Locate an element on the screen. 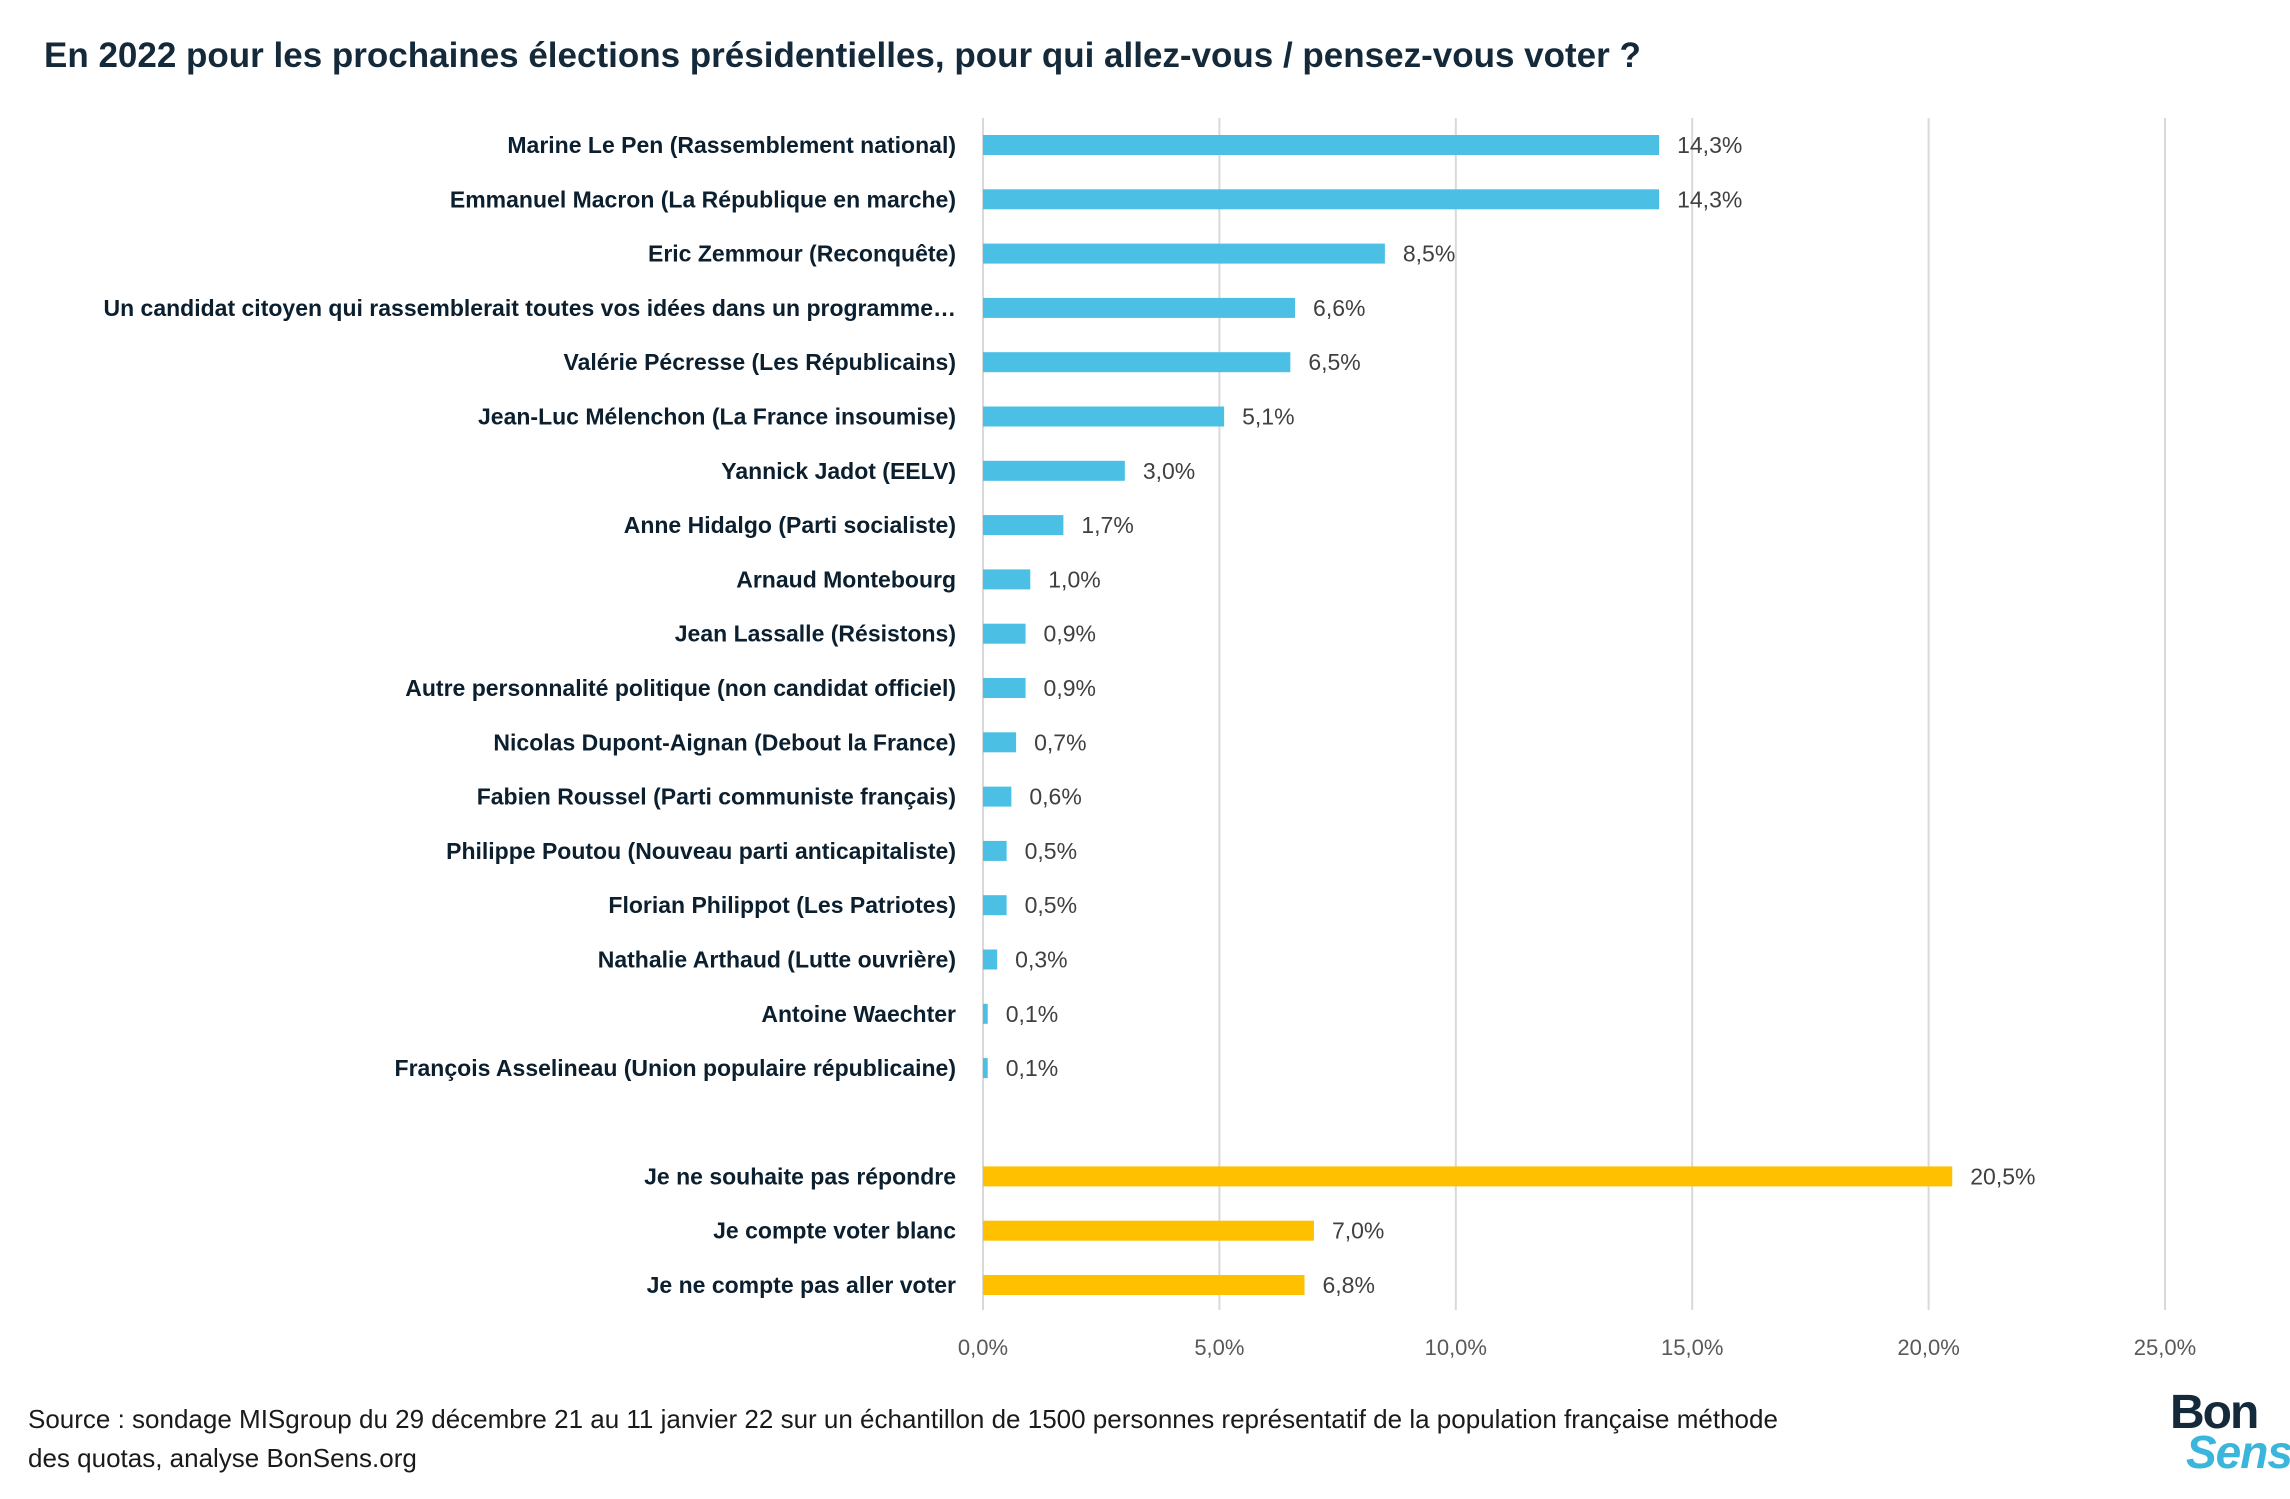 The width and height of the screenshot is (2290, 1499). data-label: 6,8% is located at coordinates (1349, 1285).